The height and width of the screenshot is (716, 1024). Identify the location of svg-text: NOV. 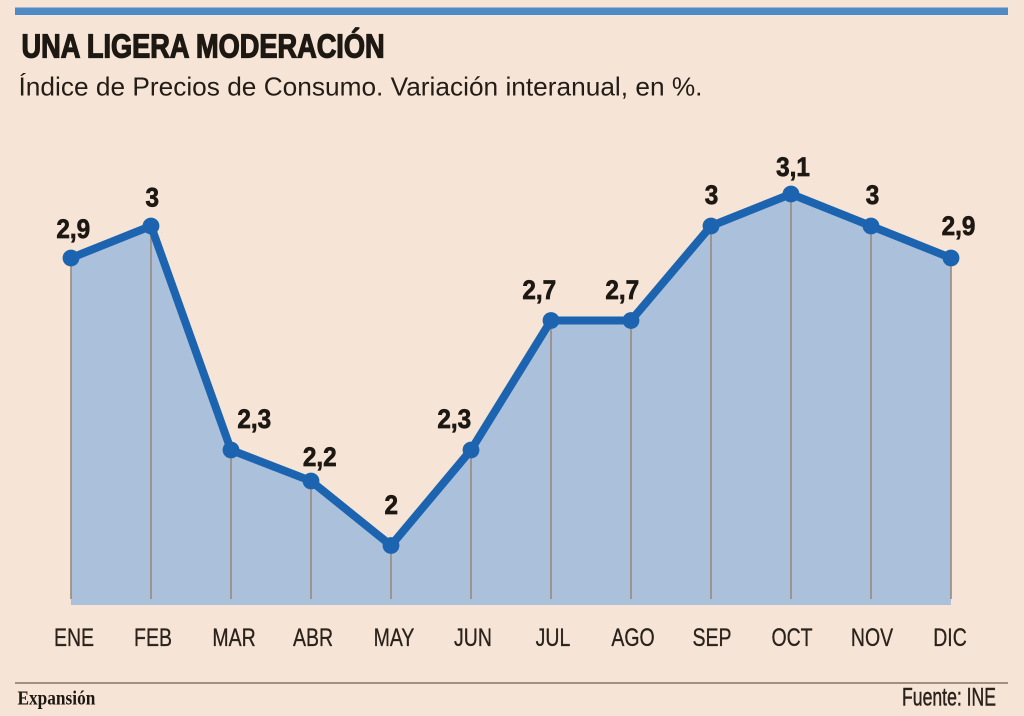
(872, 638).